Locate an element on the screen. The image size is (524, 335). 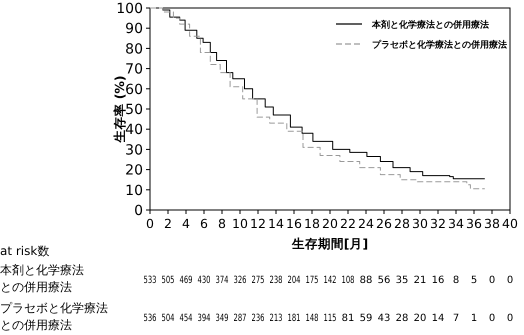
text: 430 is located at coordinates (207, 280).